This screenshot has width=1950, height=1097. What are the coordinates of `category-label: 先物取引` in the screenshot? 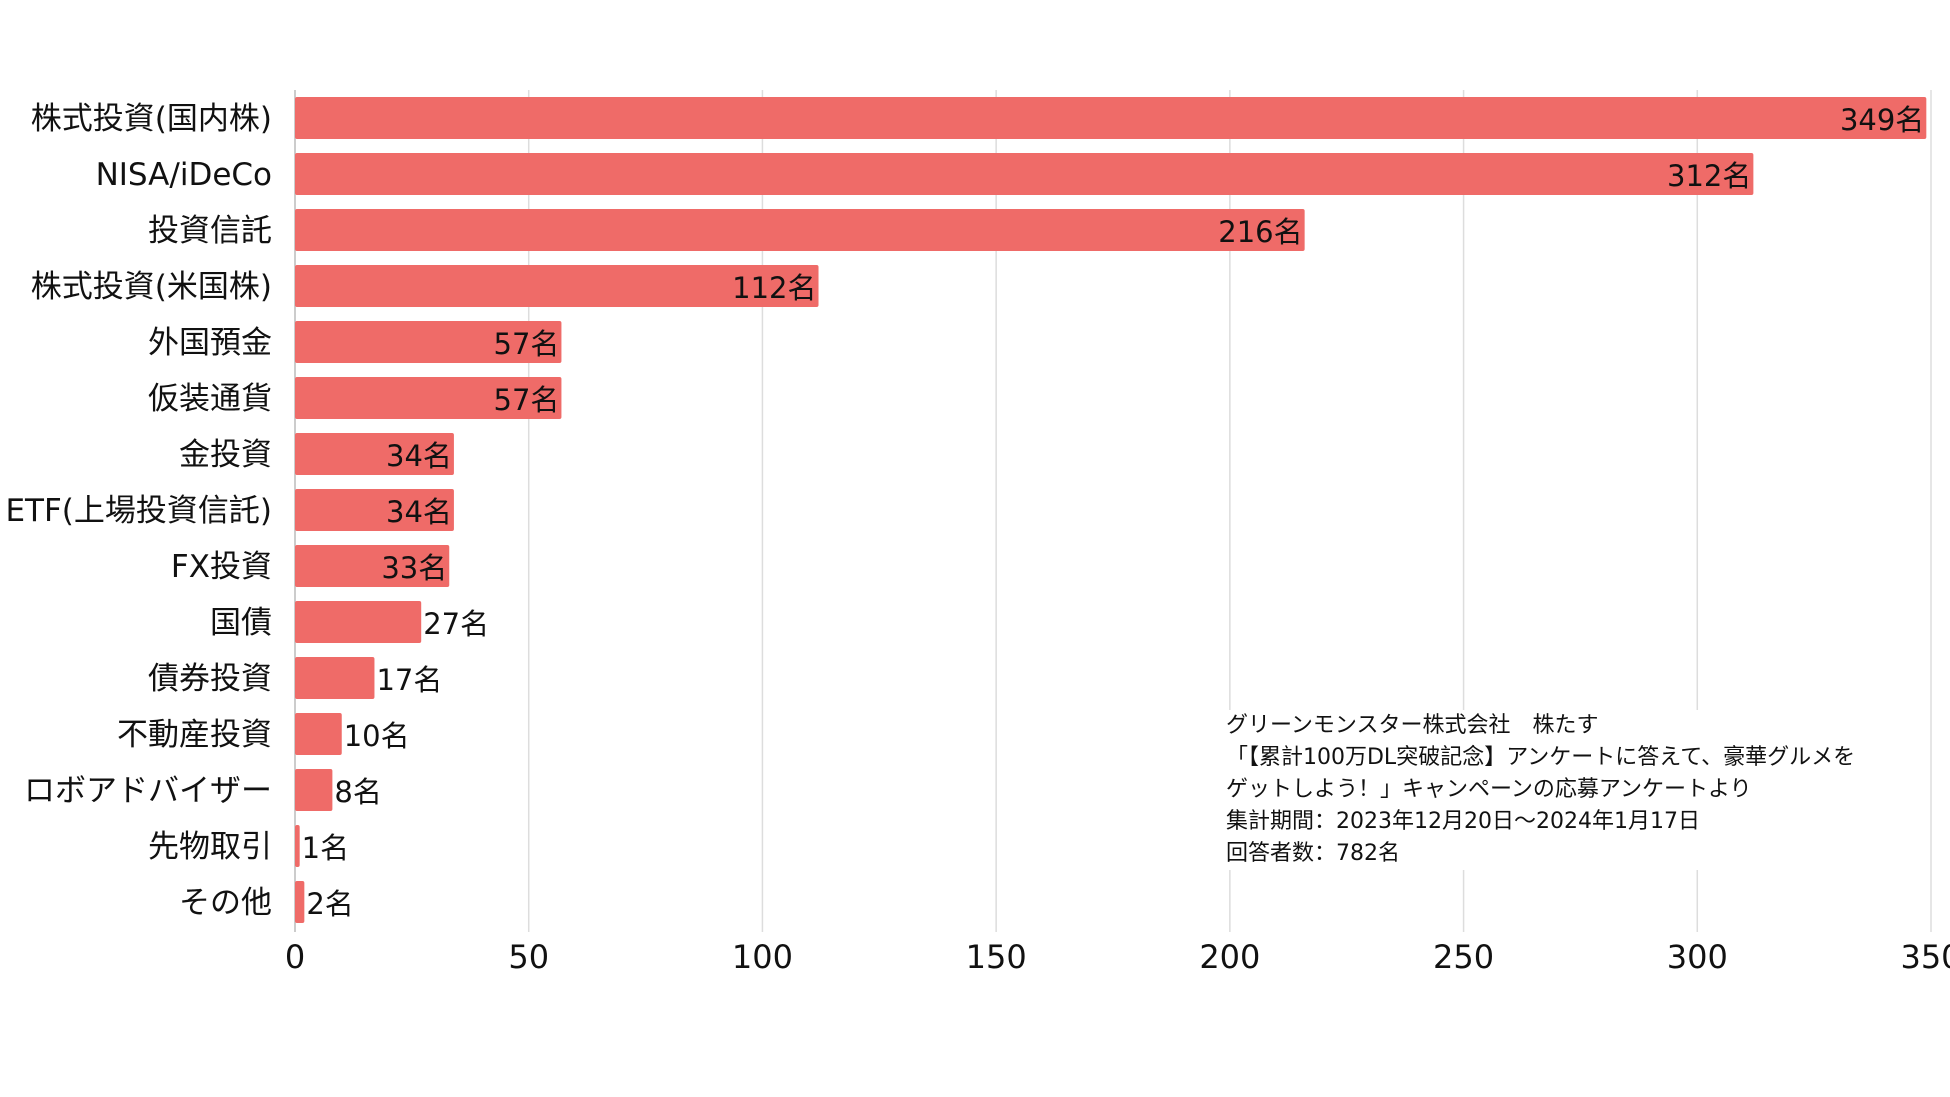 It's located at (210, 847).